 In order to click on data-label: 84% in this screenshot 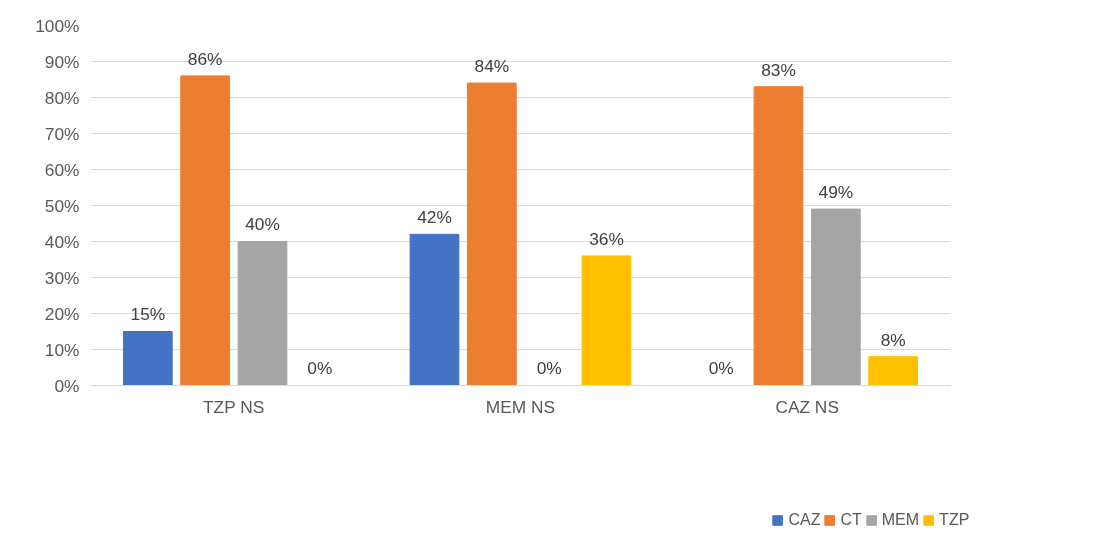, I will do `click(492, 65)`.